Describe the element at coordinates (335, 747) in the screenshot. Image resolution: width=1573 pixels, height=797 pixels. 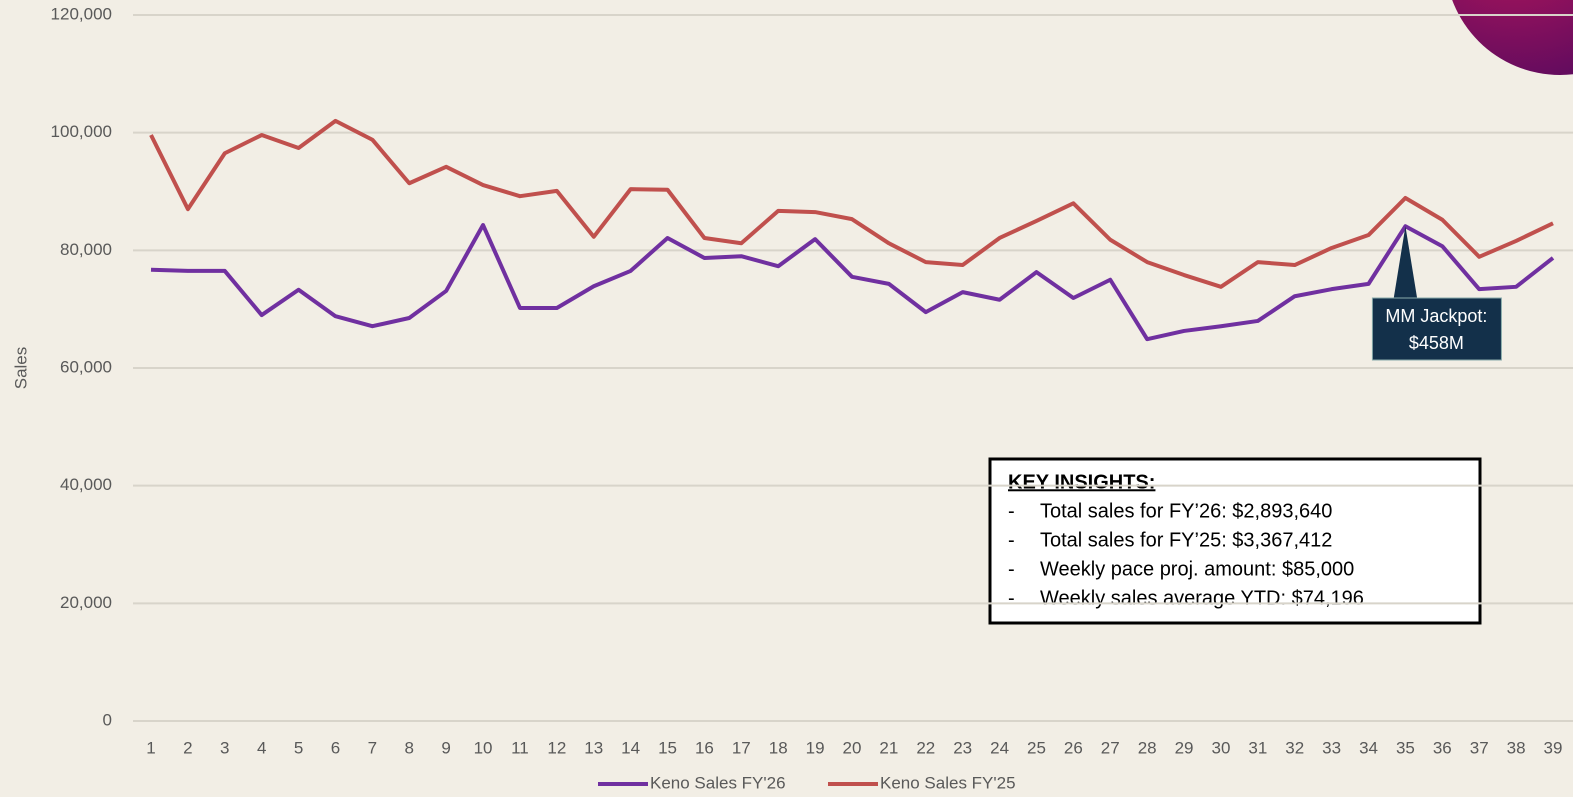
I see `x-tick-label: 6` at that location.